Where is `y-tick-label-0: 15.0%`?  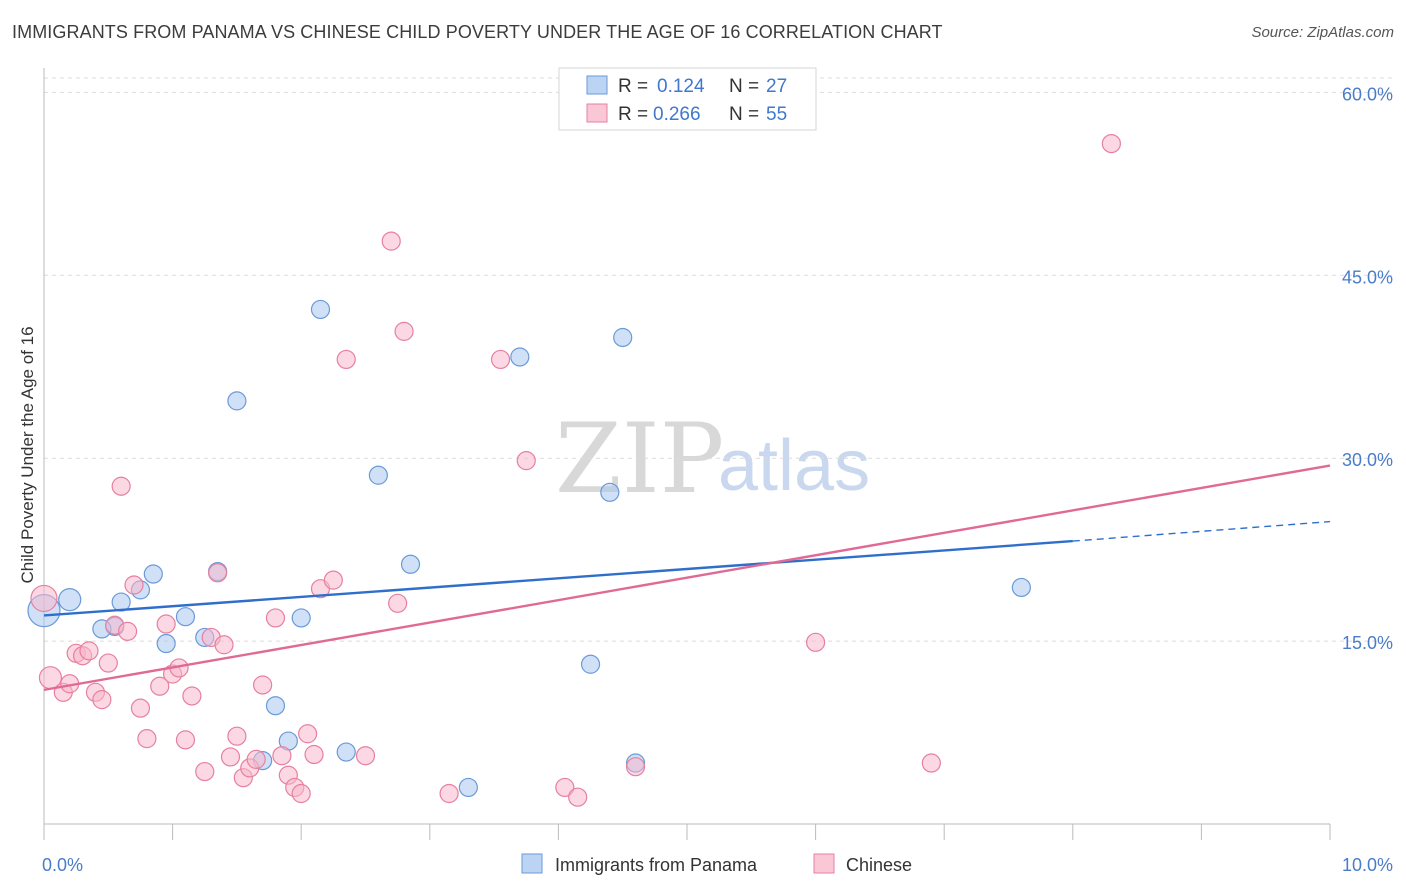
y-tick-label-0: 15.0% is located at coordinates (1367, 643).